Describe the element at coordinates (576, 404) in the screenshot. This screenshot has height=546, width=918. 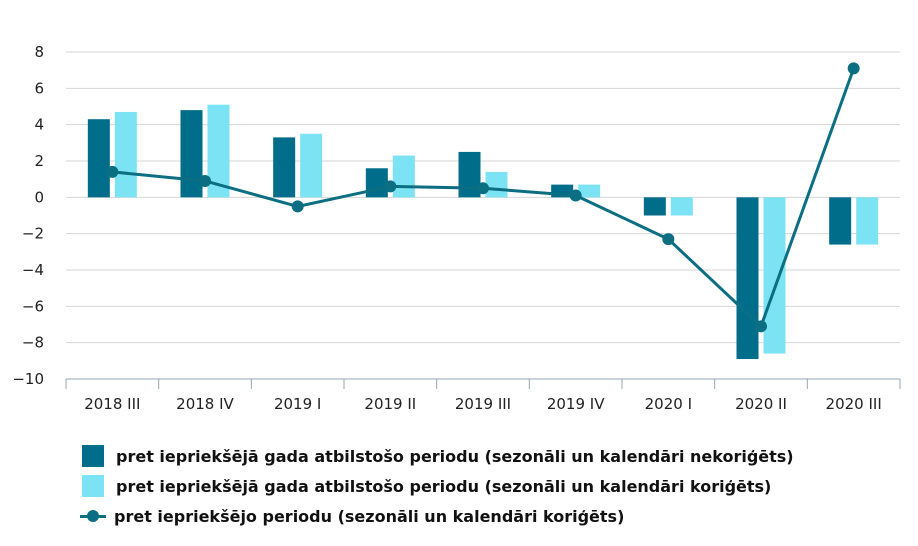
I see `x-tick-label: 2019 IV` at that location.